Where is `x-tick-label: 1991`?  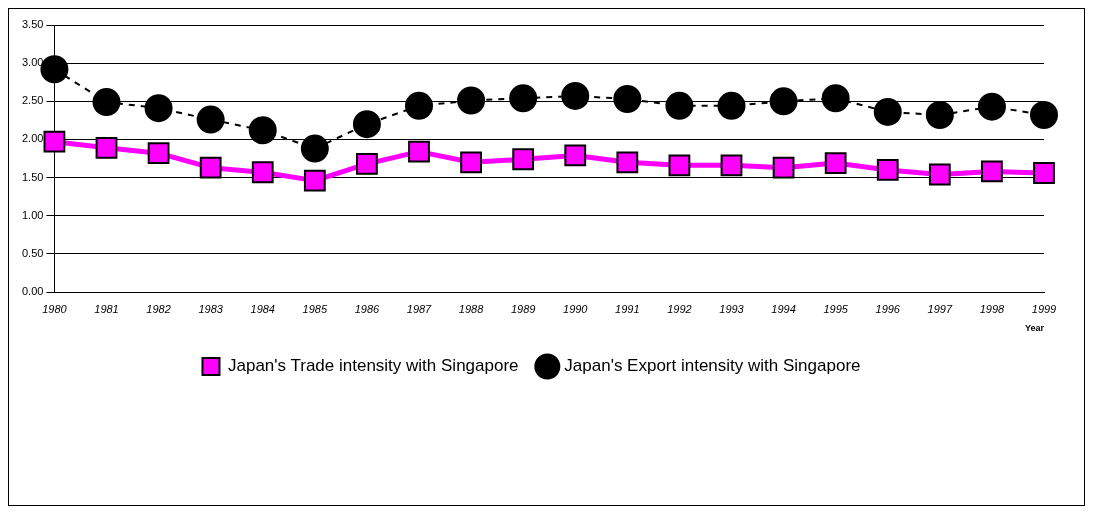 x-tick-label: 1991 is located at coordinates (627, 308).